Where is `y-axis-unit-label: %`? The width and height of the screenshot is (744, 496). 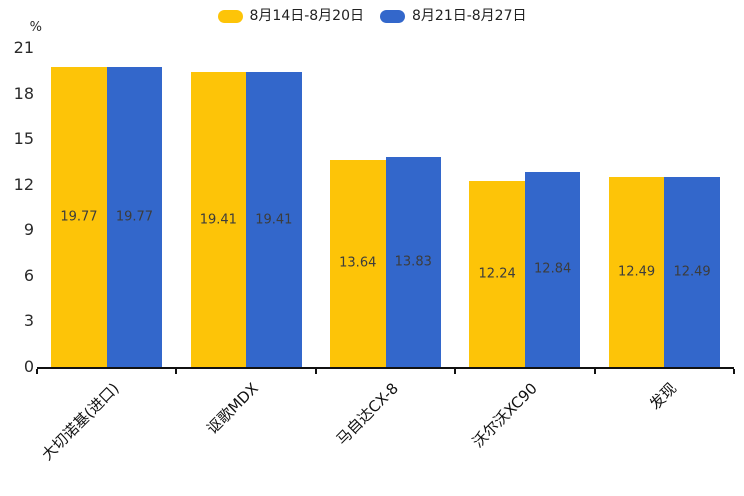
y-axis-unit-label: % is located at coordinates (35, 27).